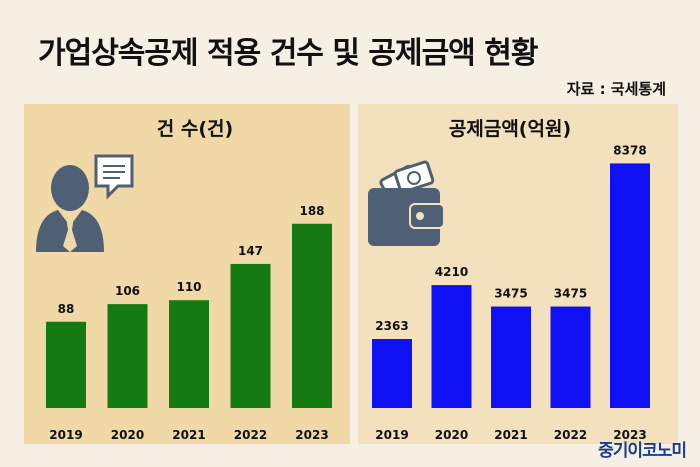 The image size is (700, 467). I want to click on amount-bar-2022, so click(570, 357).